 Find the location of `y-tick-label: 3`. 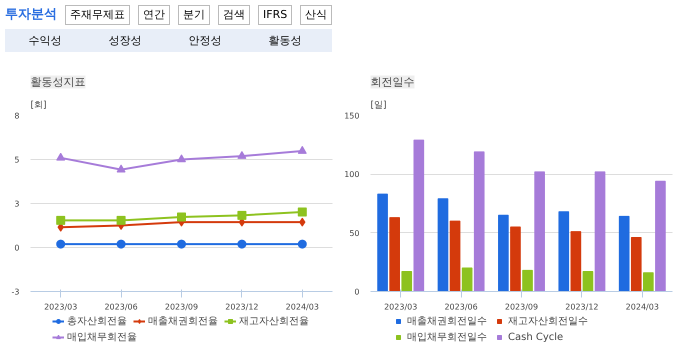

y-tick-label: 3 is located at coordinates (17, 204).